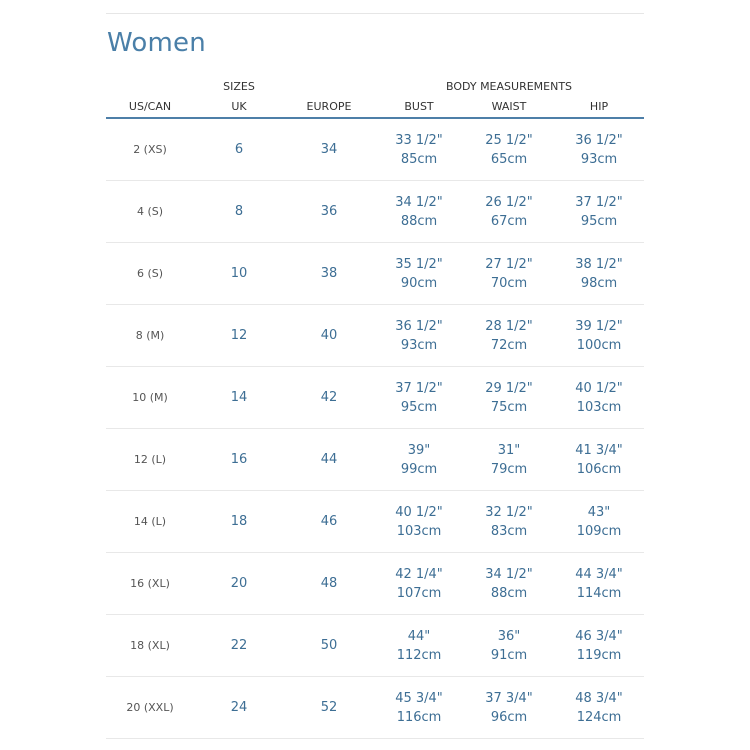 The width and height of the screenshot is (750, 750). I want to click on value-cm: 119cm, so click(599, 655).